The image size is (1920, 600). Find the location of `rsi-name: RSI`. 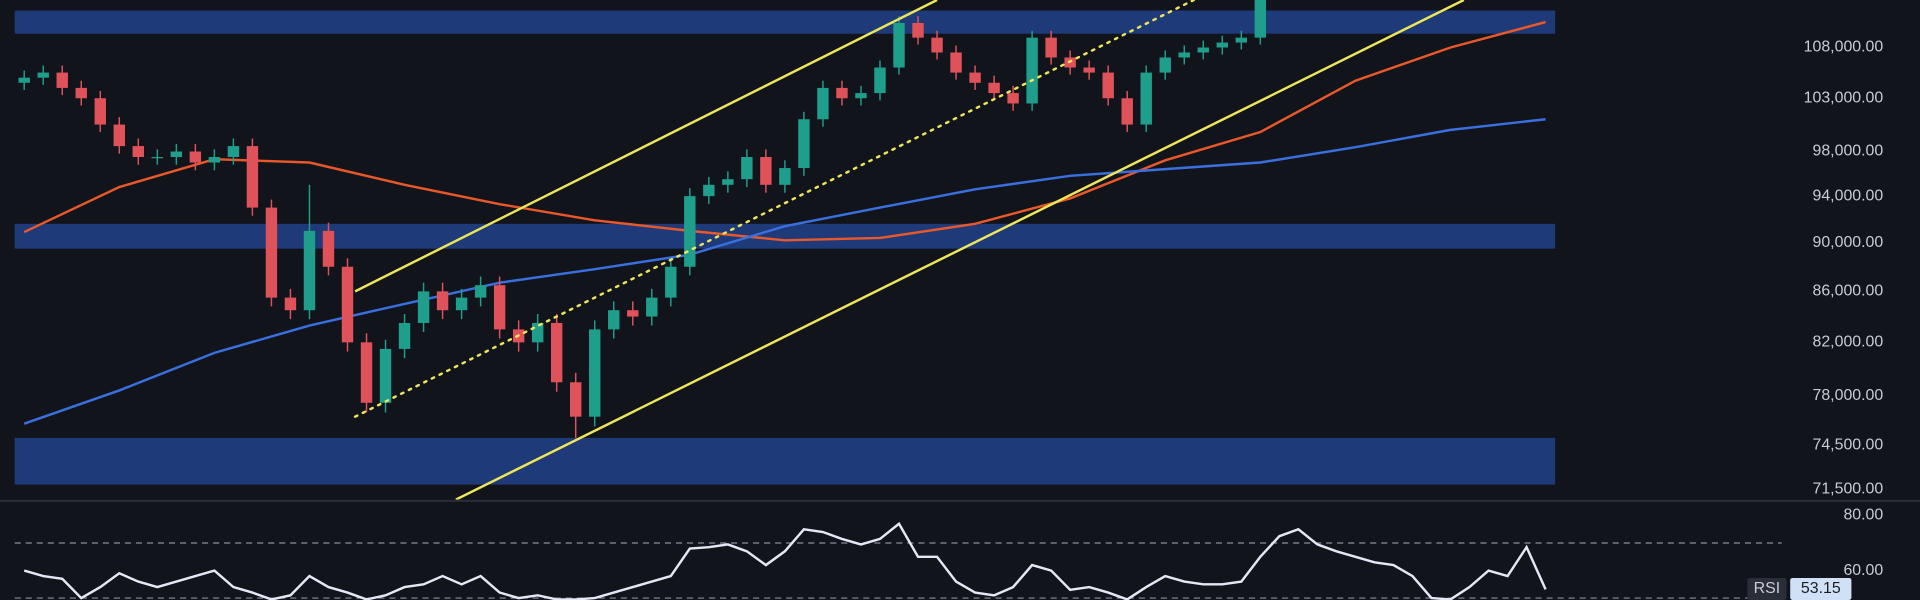

rsi-name: RSI is located at coordinates (1767, 588).